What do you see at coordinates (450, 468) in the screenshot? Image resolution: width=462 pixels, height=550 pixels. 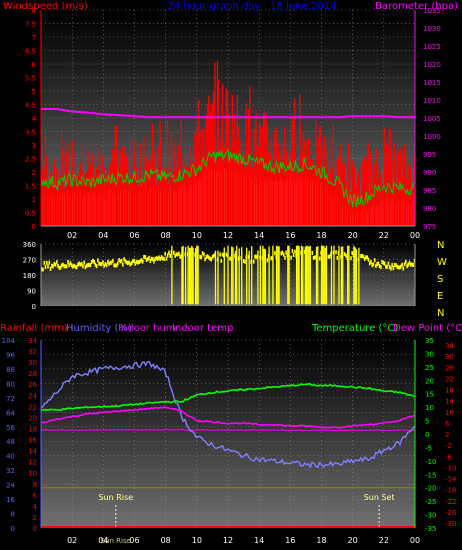 I see `indoor-tick-label: -10` at bounding box center [450, 468].